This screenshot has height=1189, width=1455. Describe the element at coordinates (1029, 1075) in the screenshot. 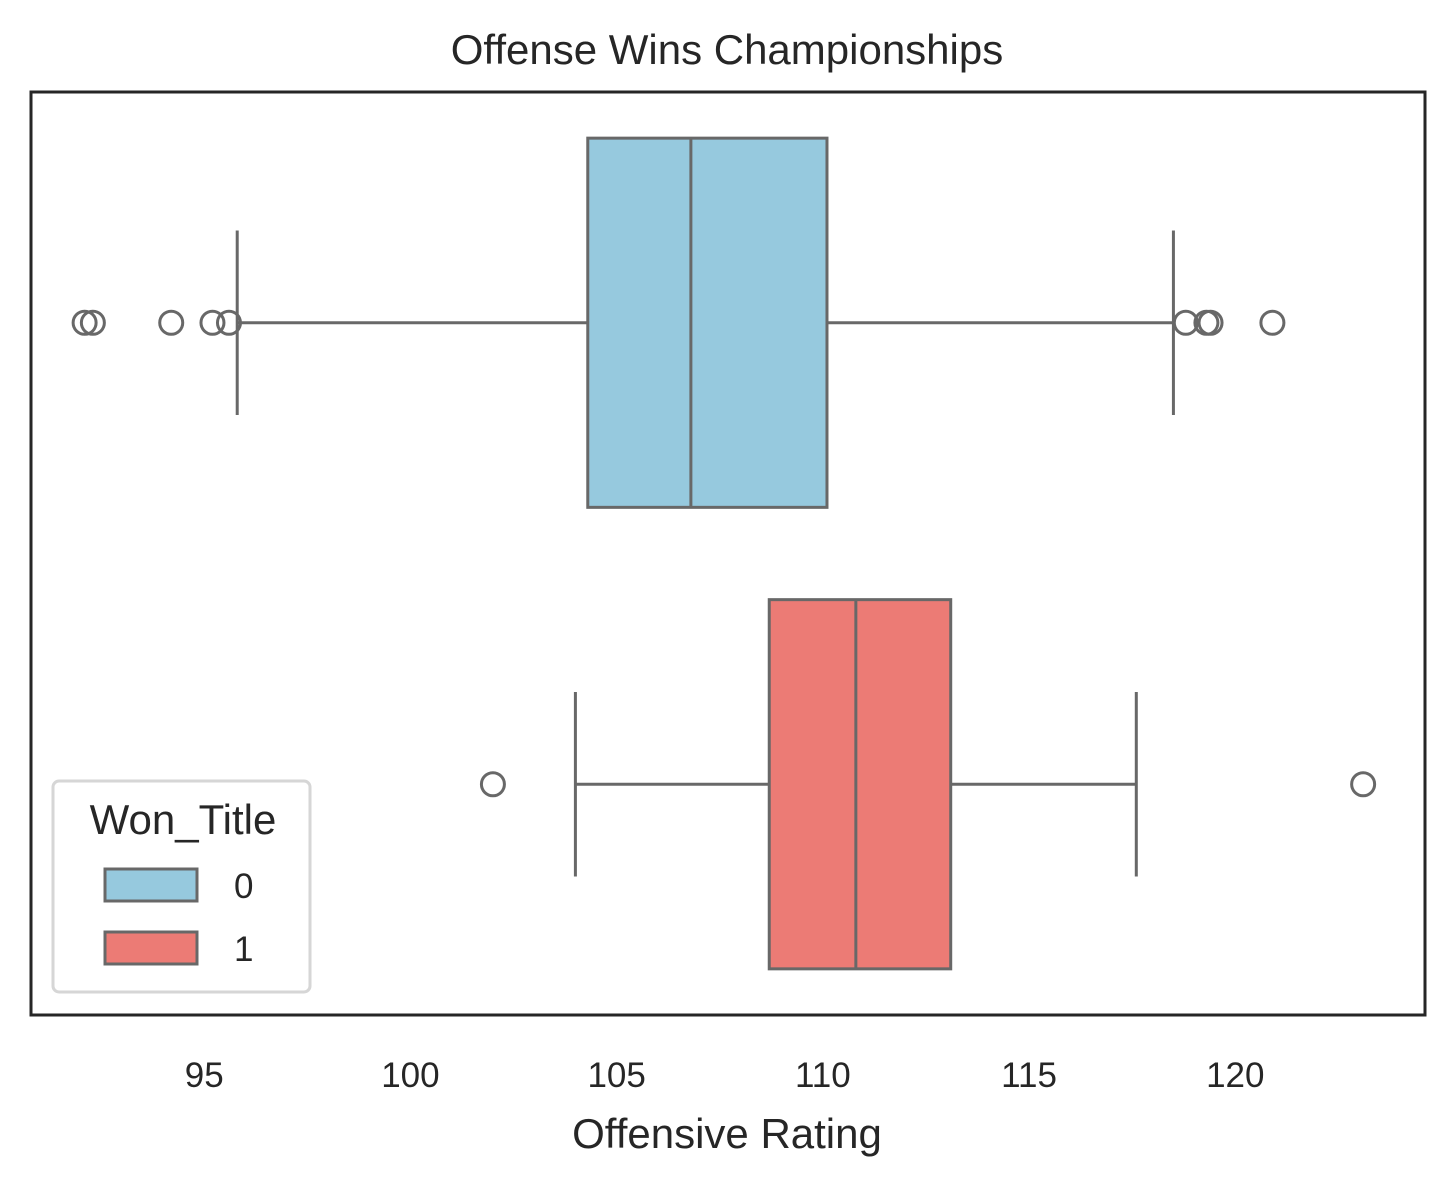

I see `x-tick-label: 115` at that location.